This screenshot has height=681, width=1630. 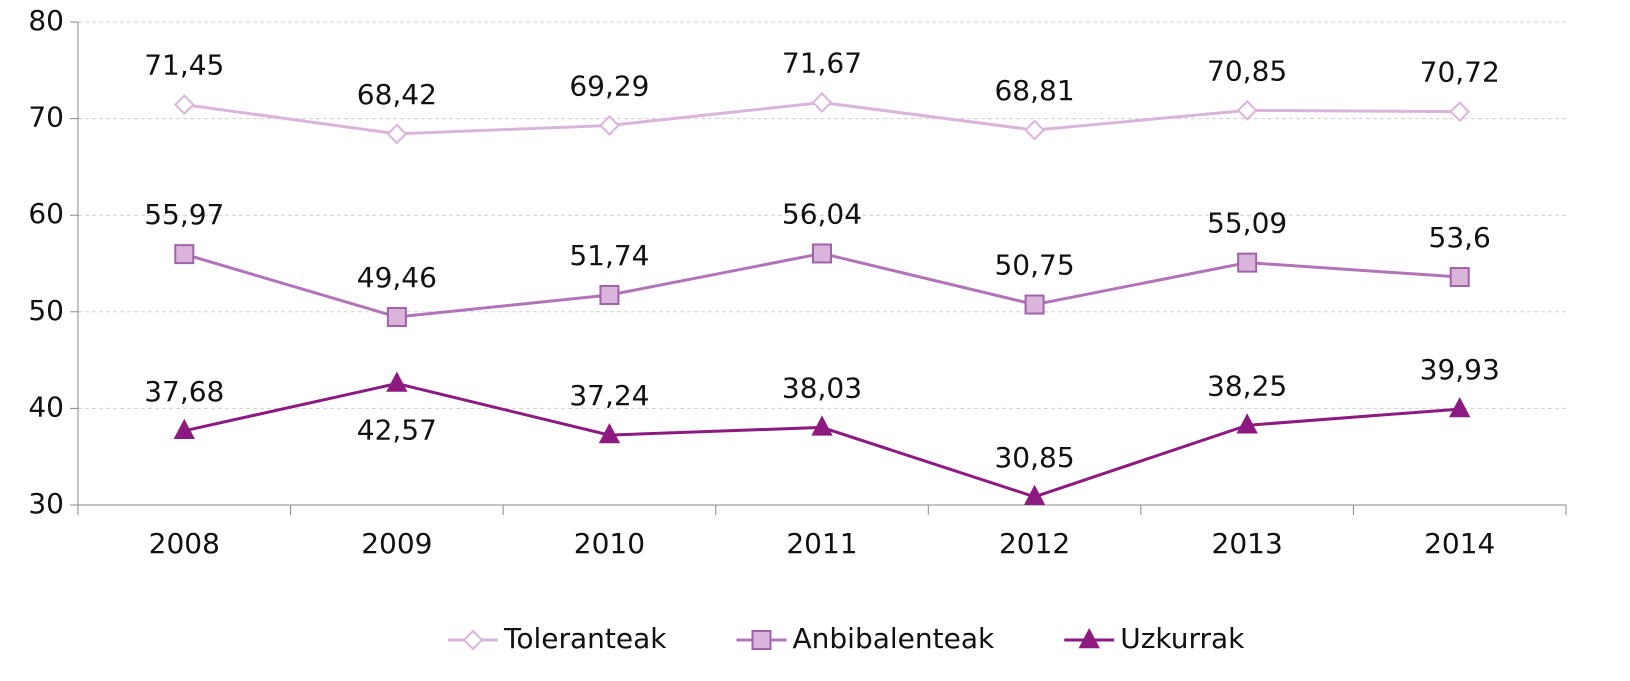 What do you see at coordinates (184, 65) in the screenshot?
I see `data-label: 71,45` at bounding box center [184, 65].